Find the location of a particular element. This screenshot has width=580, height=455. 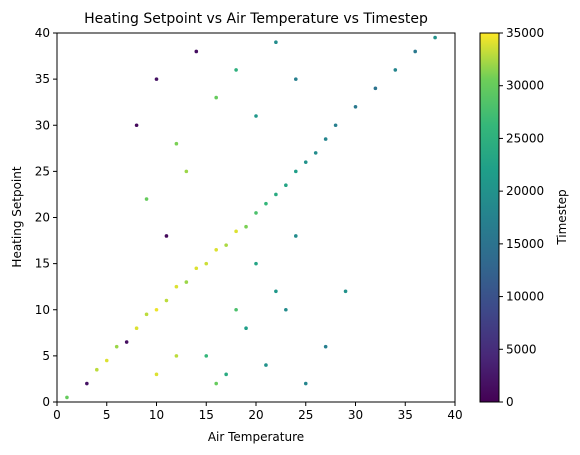

colorbar-tick-label: 20000 is located at coordinates (525, 191).